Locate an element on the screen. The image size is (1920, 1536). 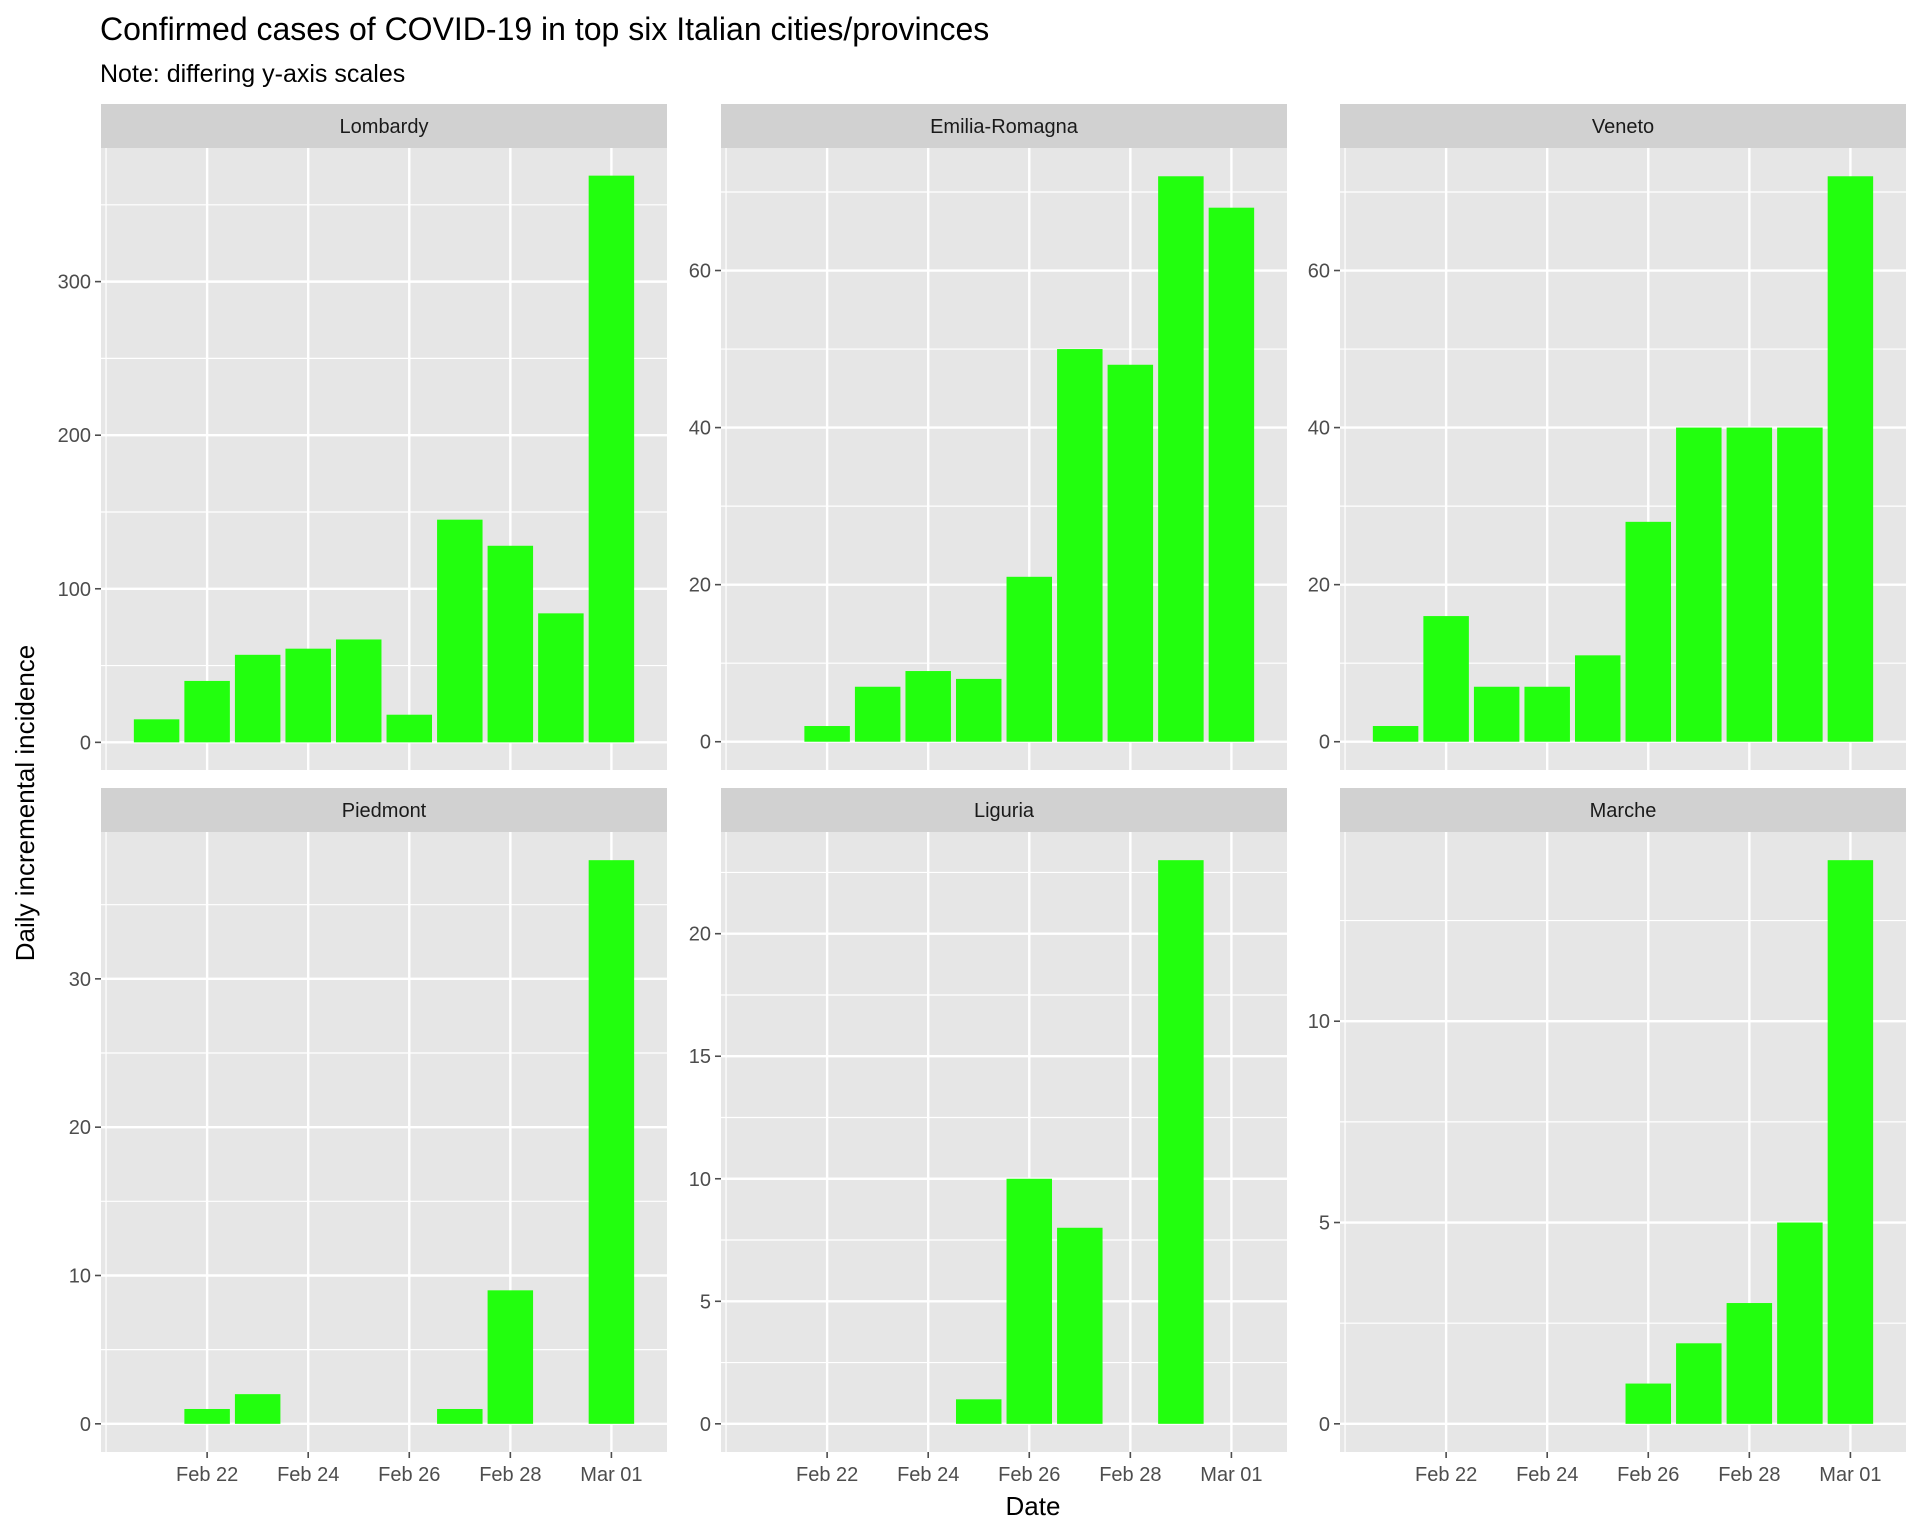
strip-veneto is located at coordinates (1623, 126).